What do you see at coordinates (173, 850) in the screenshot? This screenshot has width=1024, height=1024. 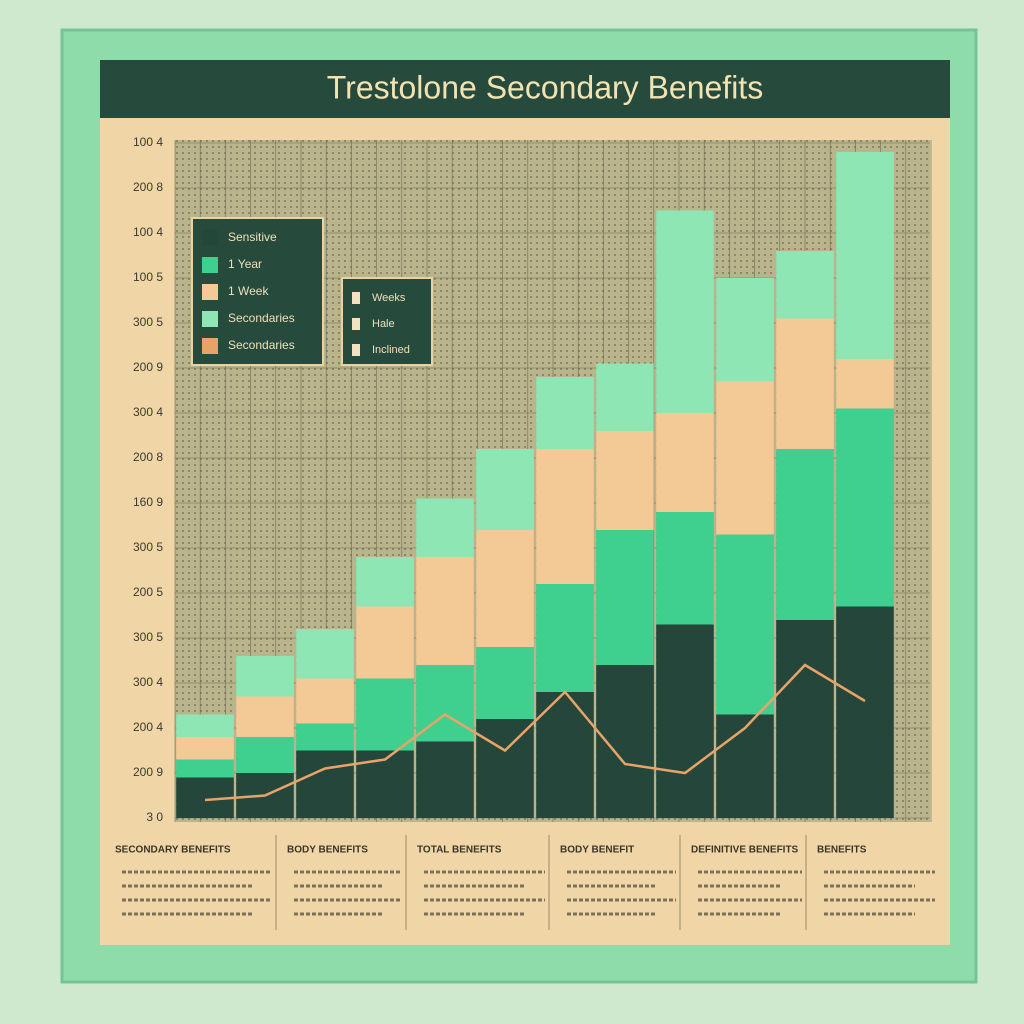 I see `note-heading: SECONDARY BENEFITS` at bounding box center [173, 850].